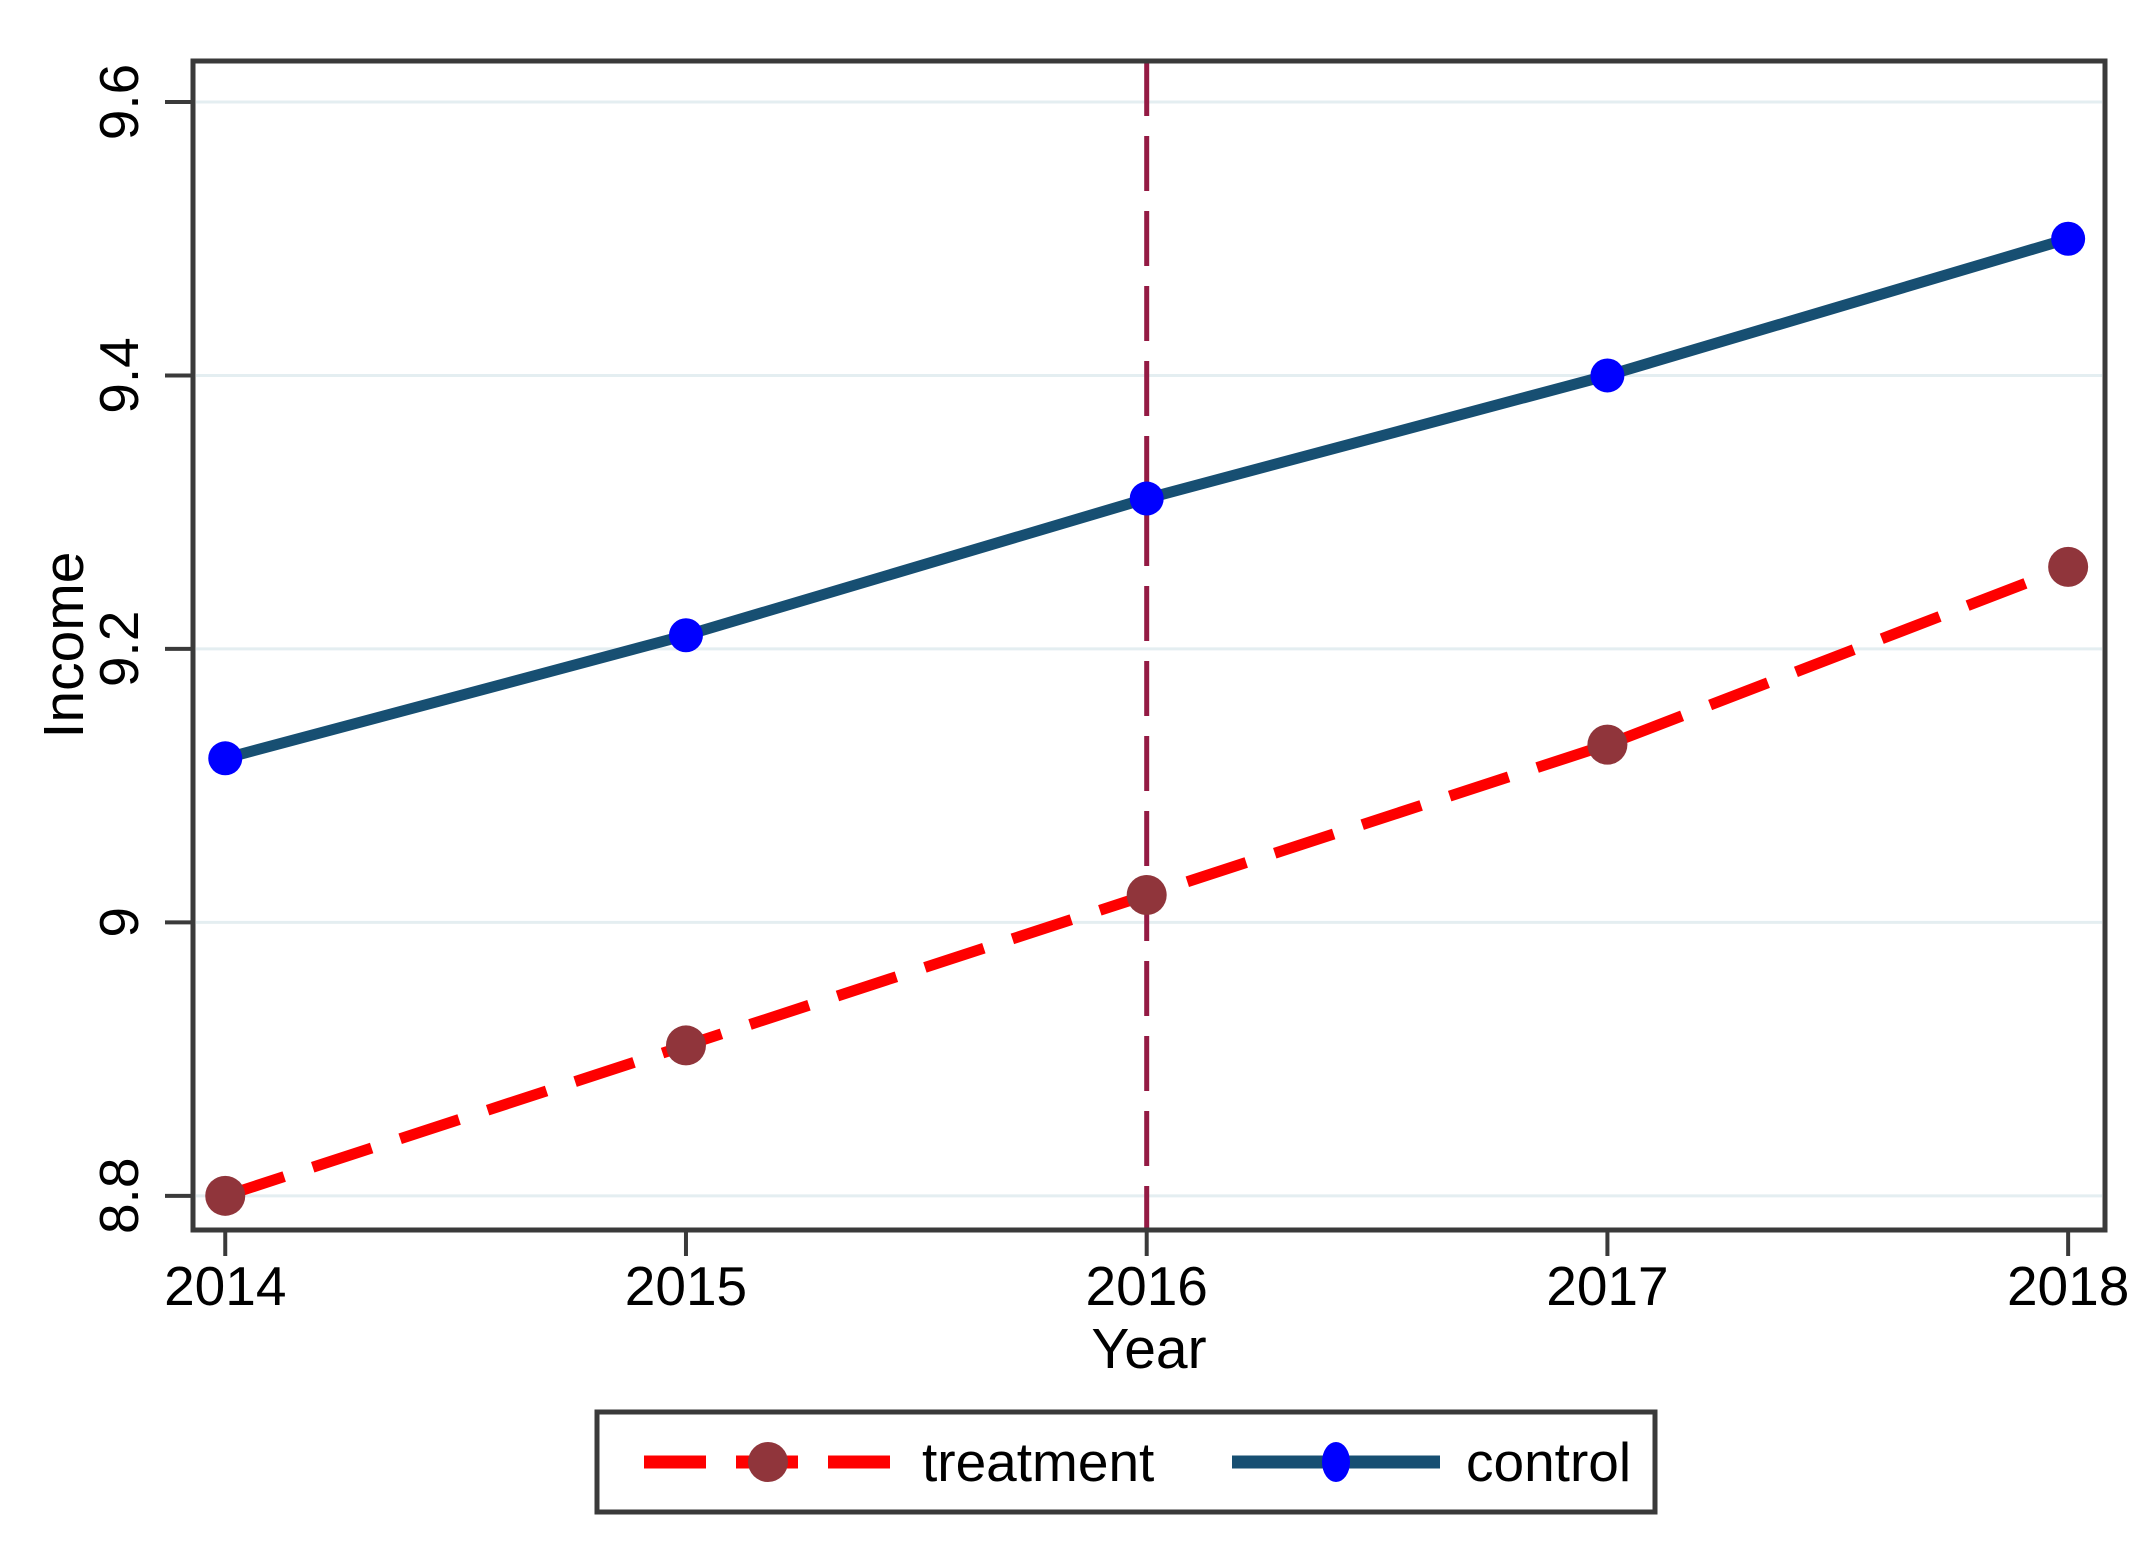 Image resolution: width=2153 pixels, height=1553 pixels. I want to click on y-tick-label: 8.8, so click(119, 1196).